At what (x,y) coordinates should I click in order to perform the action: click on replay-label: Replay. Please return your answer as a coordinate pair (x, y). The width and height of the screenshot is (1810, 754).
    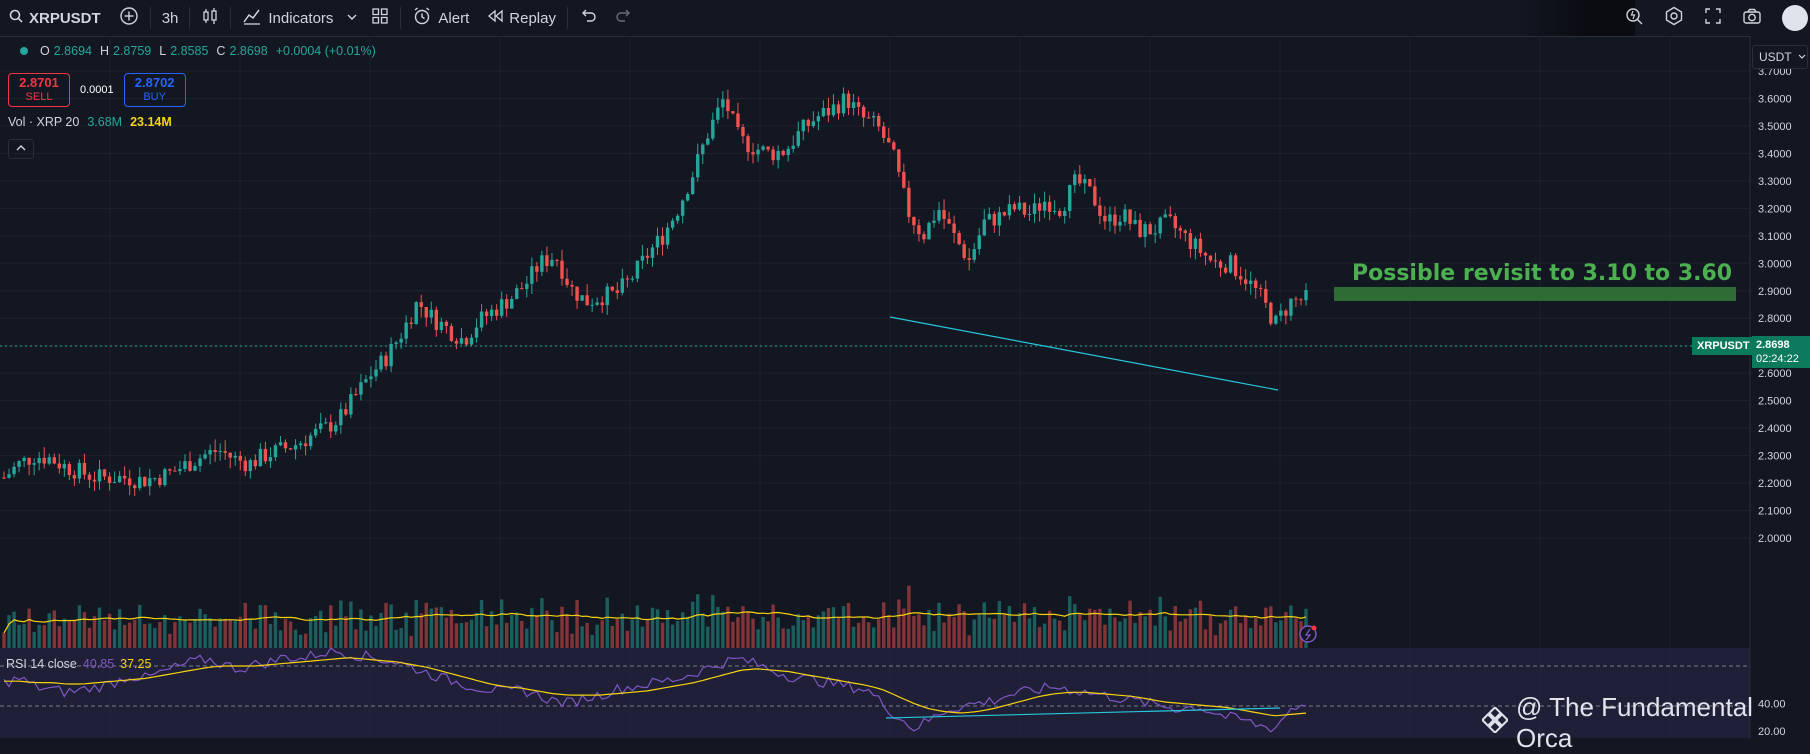
    Looking at the image, I should click on (532, 18).